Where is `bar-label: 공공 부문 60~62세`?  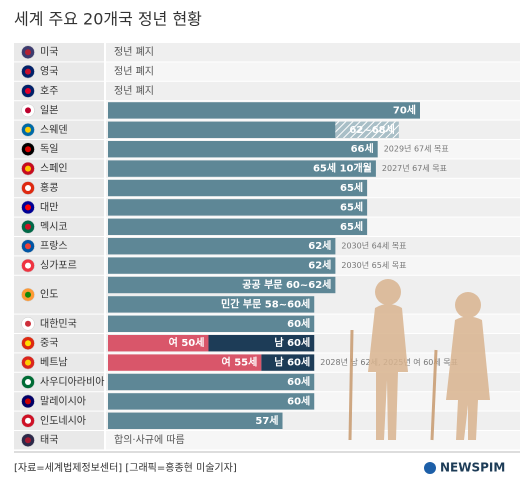
bar-label: 공공 부문 60~62세 is located at coordinates (286, 284).